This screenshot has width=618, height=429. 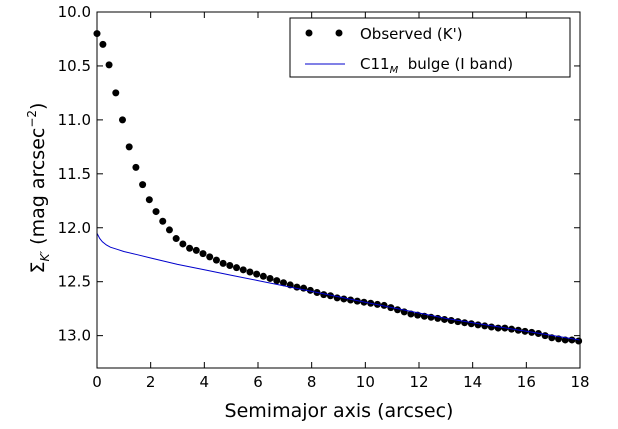 I want to click on legend-label-model: C11M bulge (I band), so click(x=436, y=65).